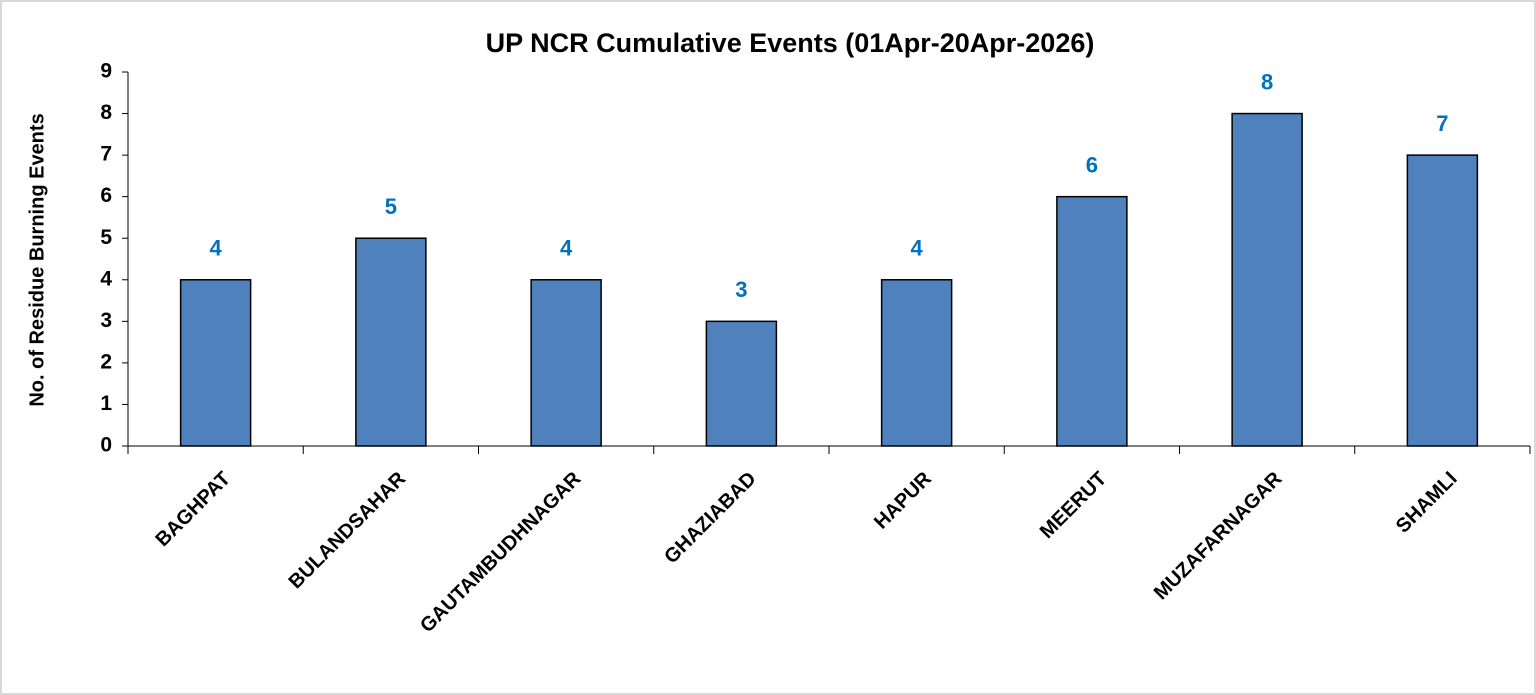 Image resolution: width=1536 pixels, height=695 pixels. What do you see at coordinates (106, 278) in the screenshot?
I see `y-tick-label: 4` at bounding box center [106, 278].